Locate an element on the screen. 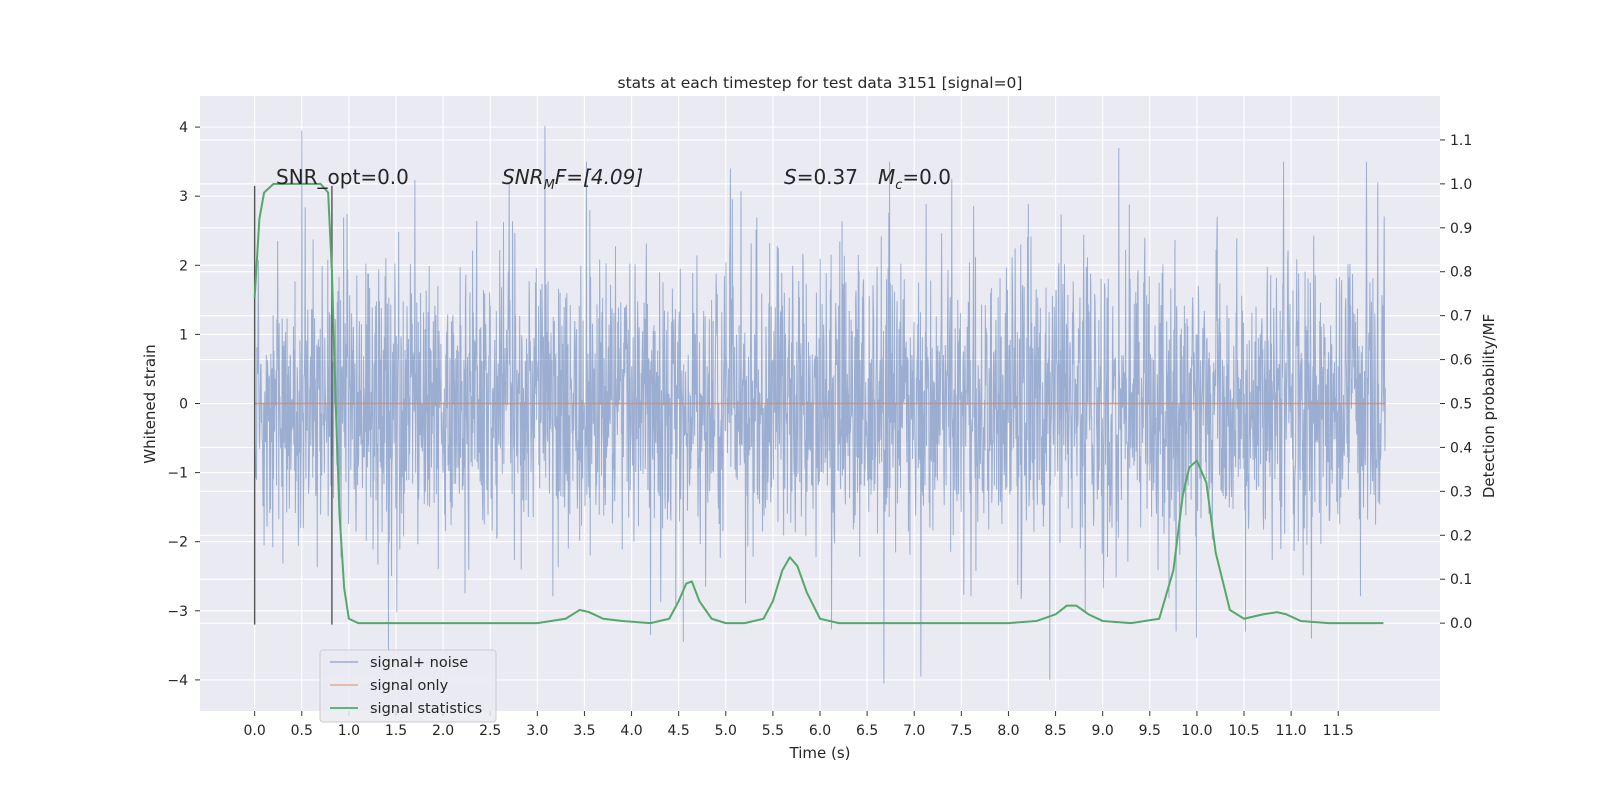 The width and height of the screenshot is (1600, 804). x-tick-label-6: 3.0 is located at coordinates (537, 731).